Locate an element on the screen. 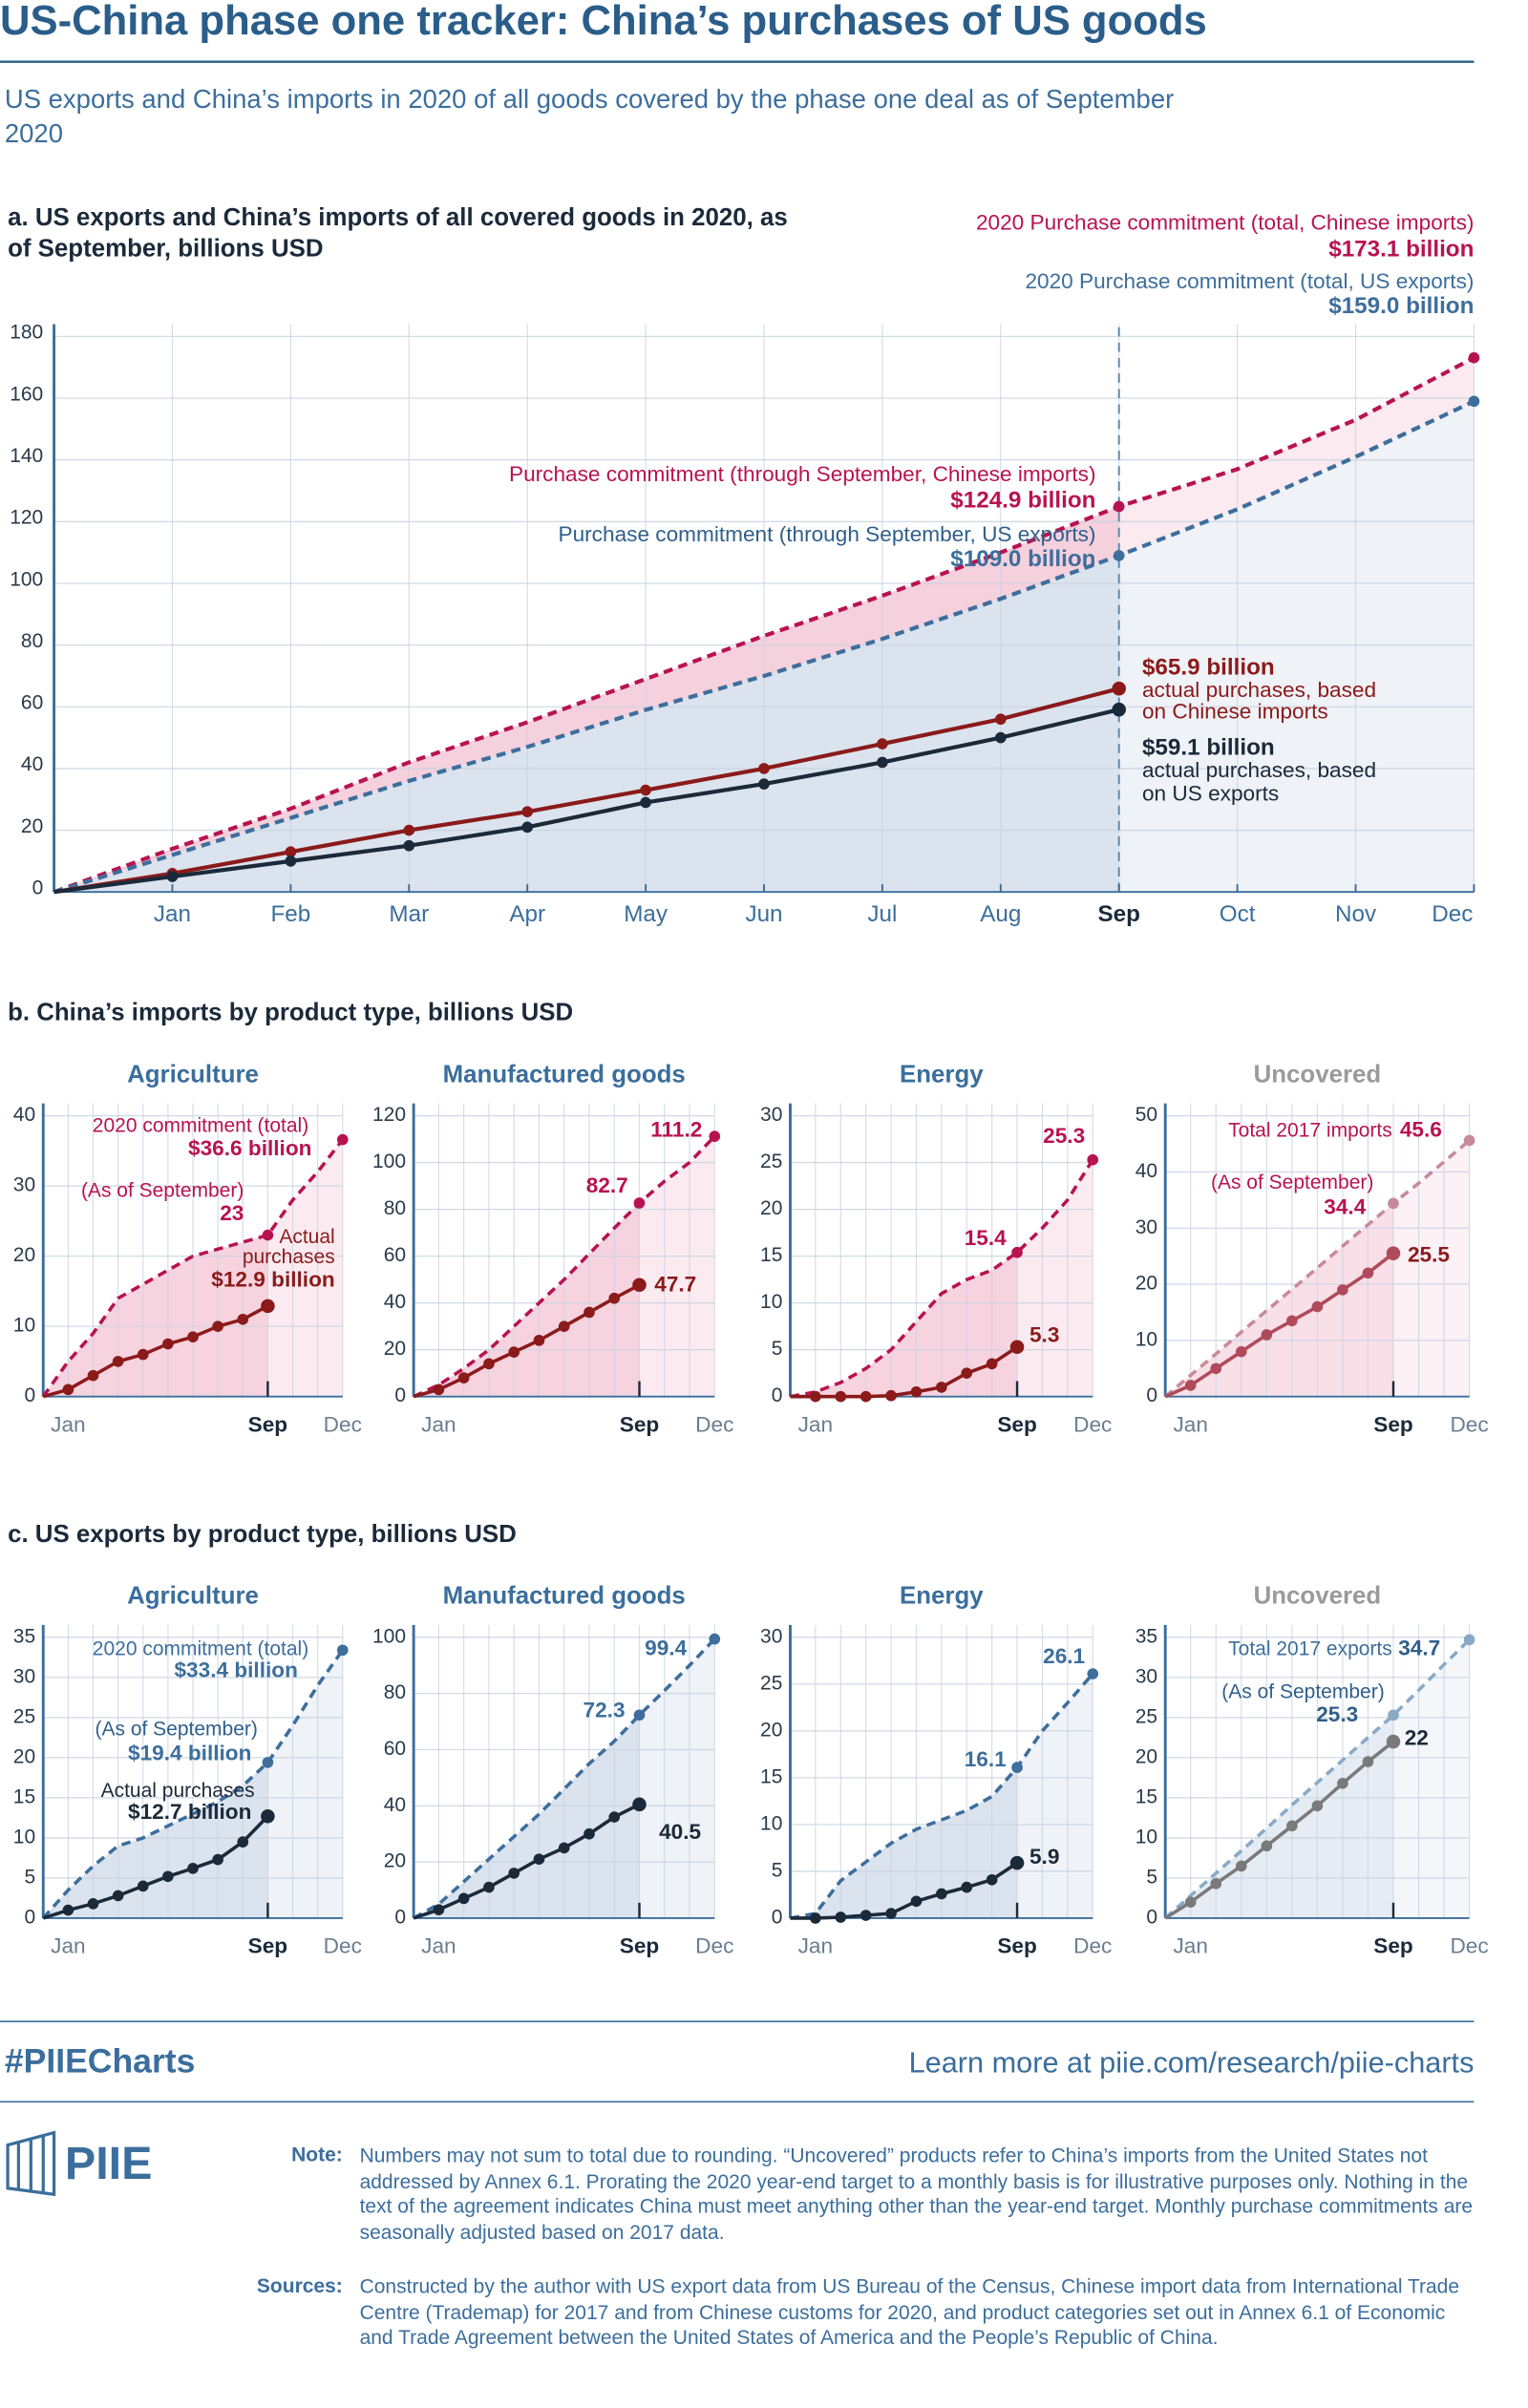  value-label: 5.9 is located at coordinates (1044, 1857).